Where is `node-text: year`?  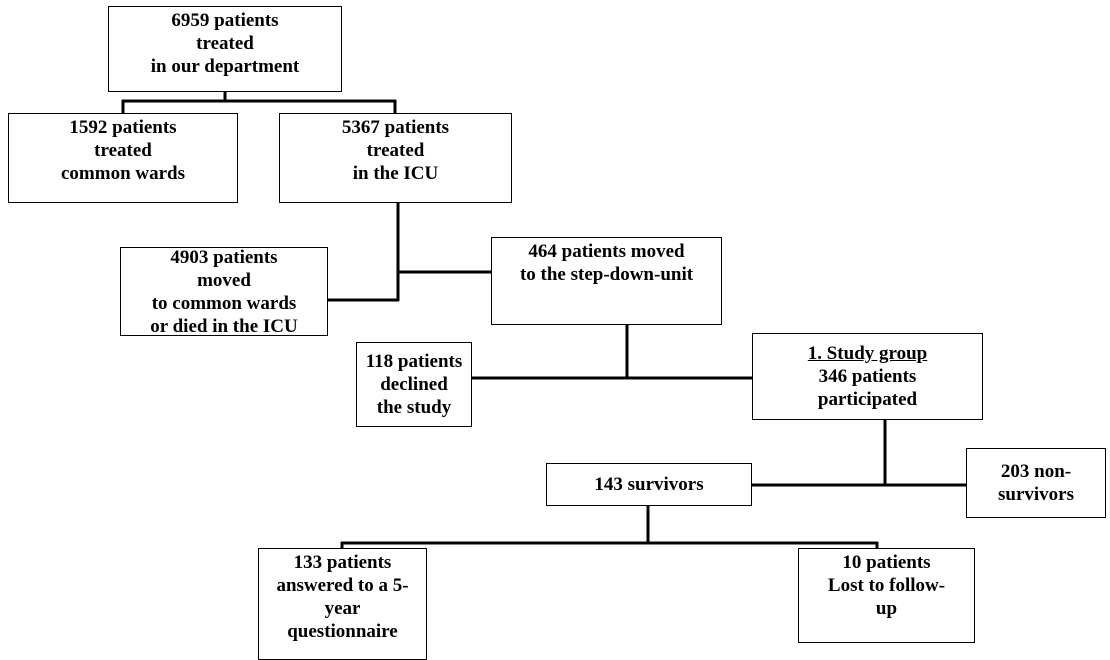 node-text: year is located at coordinates (342, 608).